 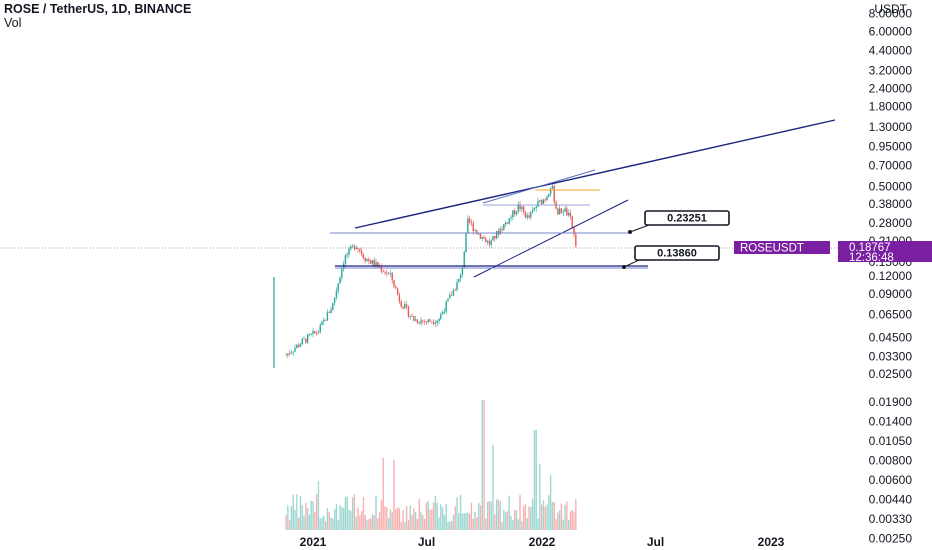 What do you see at coordinates (891, 337) in the screenshot?
I see `price-tick-label: 0.04500` at bounding box center [891, 337].